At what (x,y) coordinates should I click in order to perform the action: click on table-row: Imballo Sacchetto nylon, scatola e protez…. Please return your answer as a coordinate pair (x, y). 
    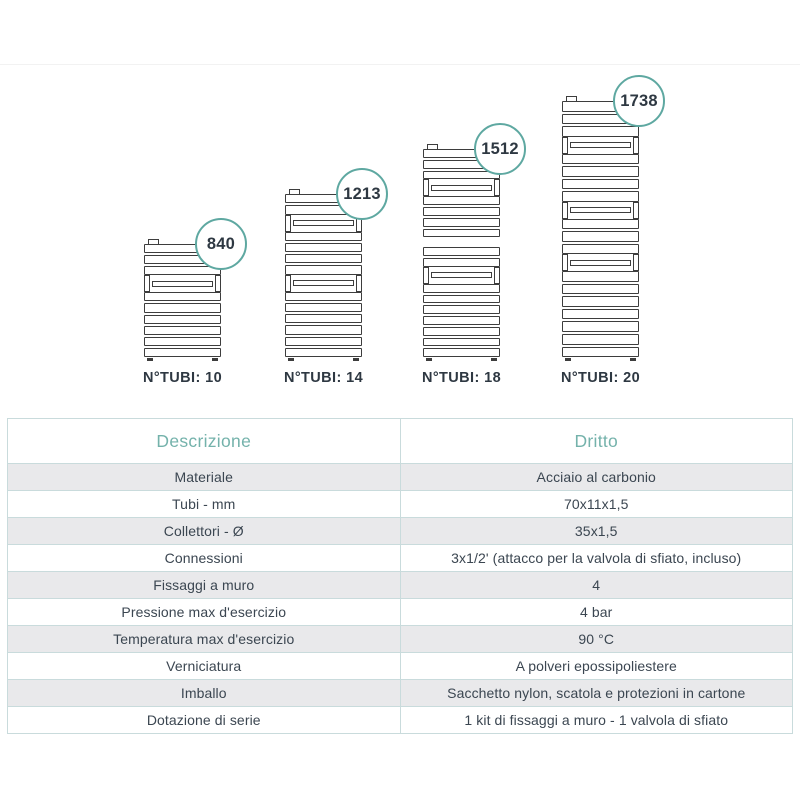
    Looking at the image, I should click on (400, 693).